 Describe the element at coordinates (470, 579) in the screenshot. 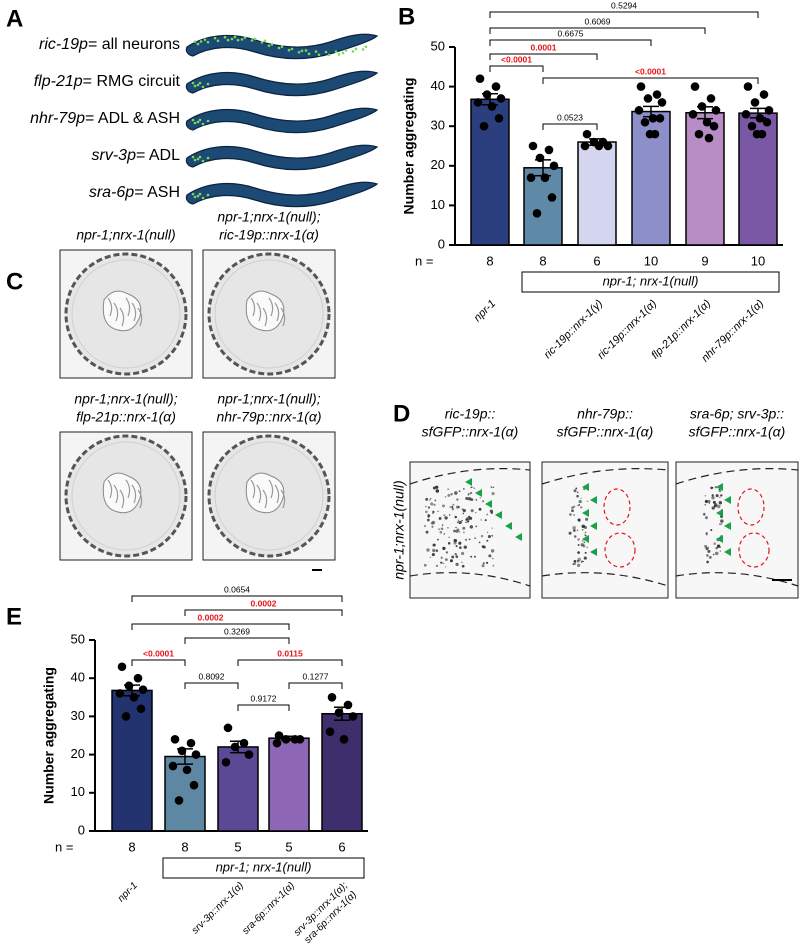

I see `body-outline` at that location.